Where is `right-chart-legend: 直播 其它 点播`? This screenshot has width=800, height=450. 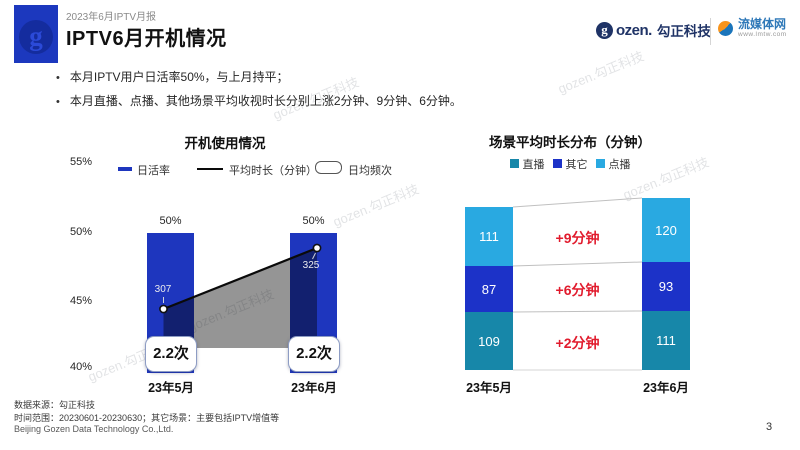
right-chart-legend: 直播 其它 点播 is located at coordinates (570, 164).